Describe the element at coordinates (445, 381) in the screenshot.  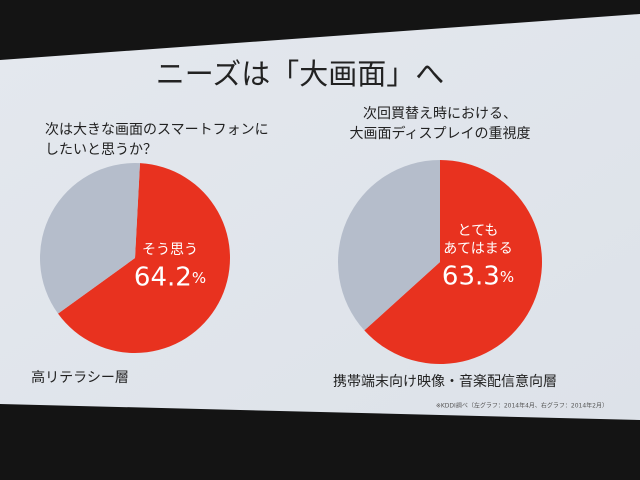
I see `chart-caption: 携帯端末向け映像・音楽配信意向層` at that location.